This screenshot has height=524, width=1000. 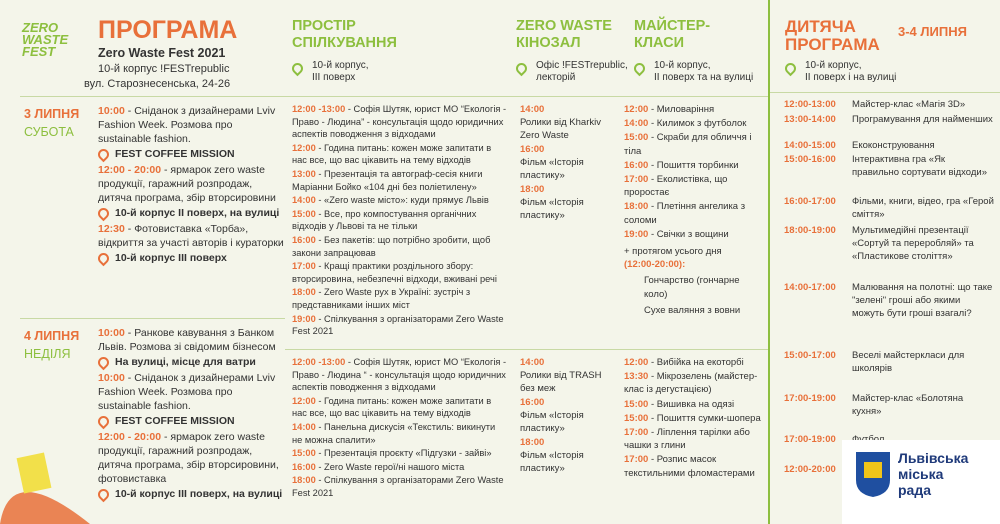 I want to click on entry-text: - Вишивка на одязі, so click(x=692, y=404).